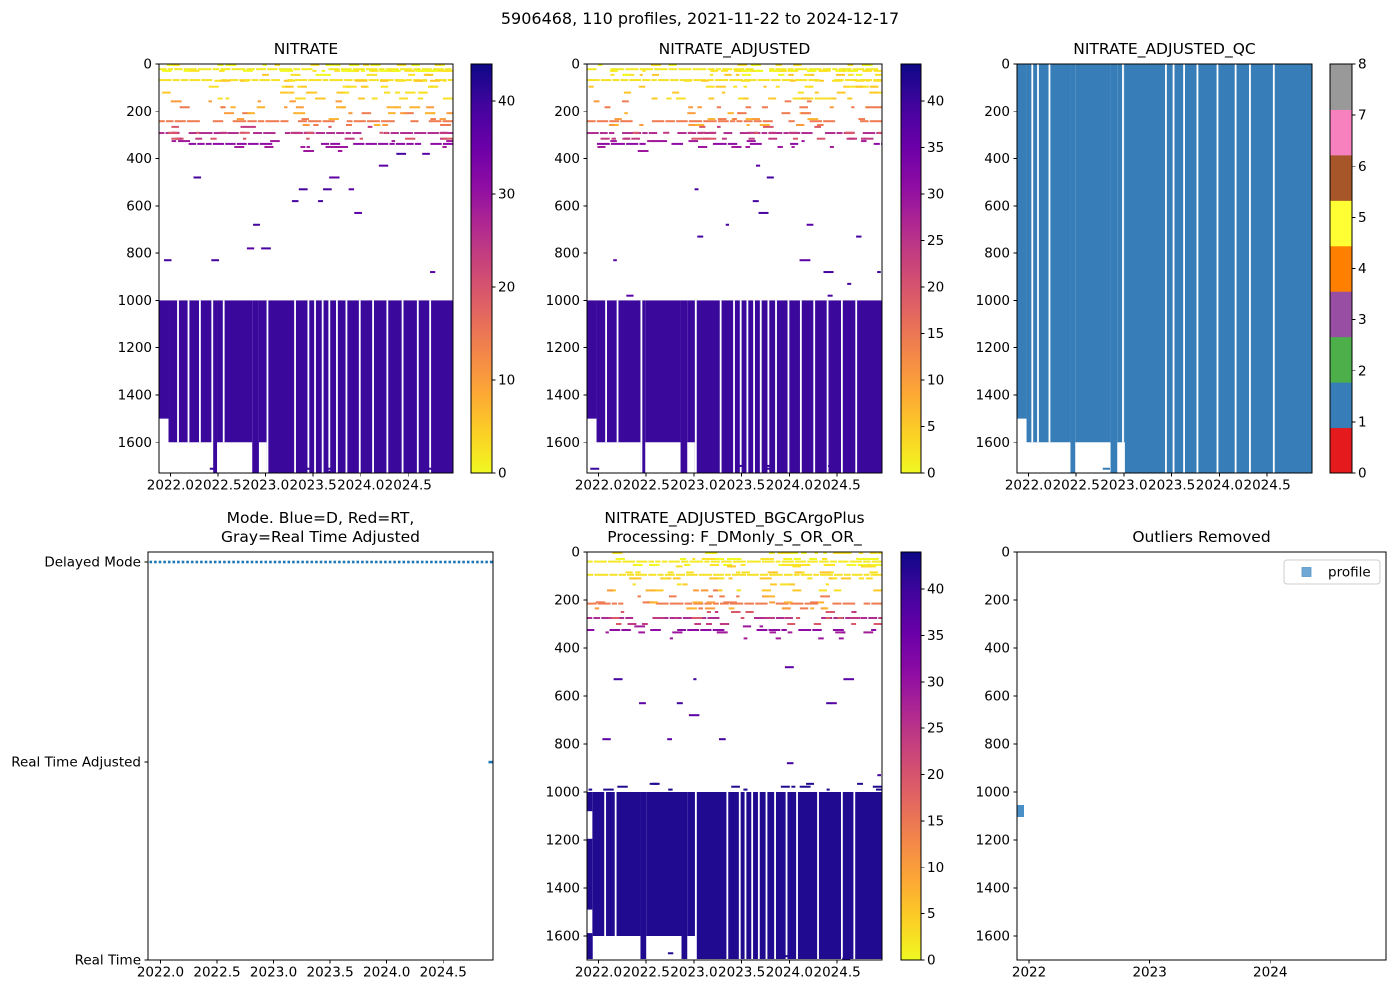 The height and width of the screenshot is (1000, 1400). What do you see at coordinates (1362, 422) in the screenshot?
I see `colorbar-tick-label: 1` at bounding box center [1362, 422].